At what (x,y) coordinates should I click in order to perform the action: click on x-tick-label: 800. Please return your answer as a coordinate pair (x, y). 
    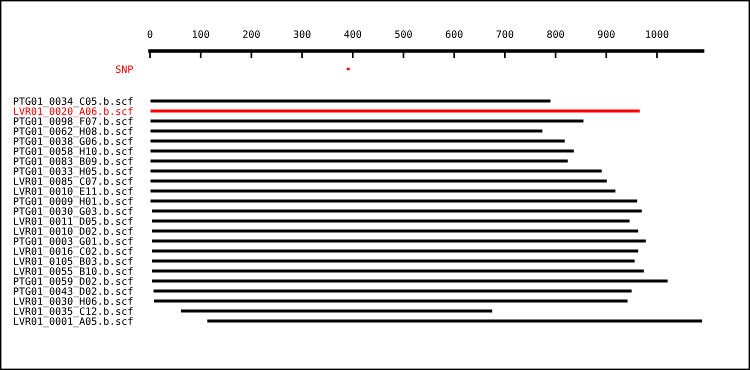
    Looking at the image, I should click on (555, 34).